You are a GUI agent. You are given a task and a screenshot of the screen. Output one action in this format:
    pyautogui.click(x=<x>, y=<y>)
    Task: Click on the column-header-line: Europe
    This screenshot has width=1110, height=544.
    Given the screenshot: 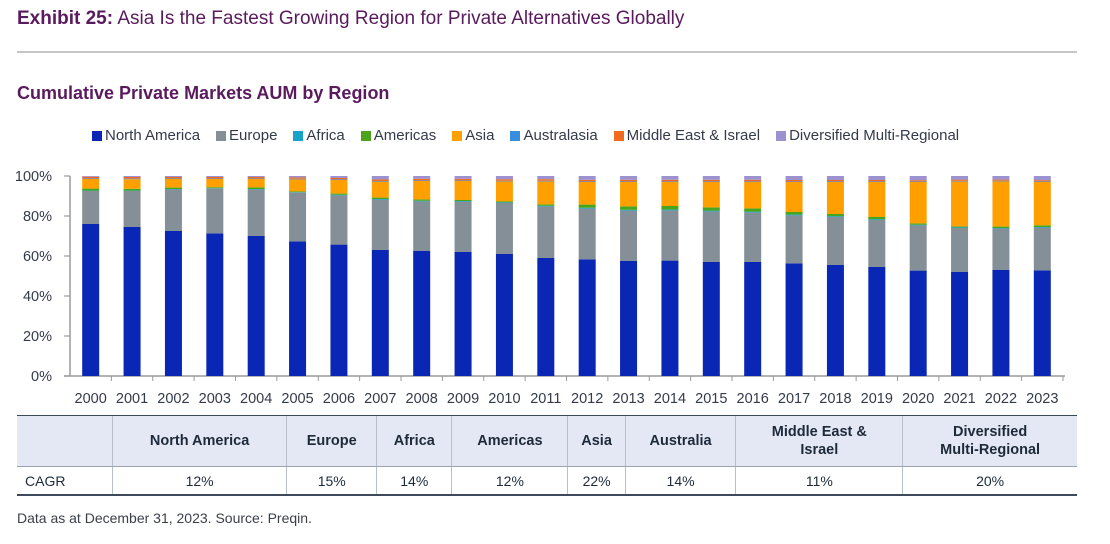 What is the action you would take?
    pyautogui.click(x=331, y=441)
    